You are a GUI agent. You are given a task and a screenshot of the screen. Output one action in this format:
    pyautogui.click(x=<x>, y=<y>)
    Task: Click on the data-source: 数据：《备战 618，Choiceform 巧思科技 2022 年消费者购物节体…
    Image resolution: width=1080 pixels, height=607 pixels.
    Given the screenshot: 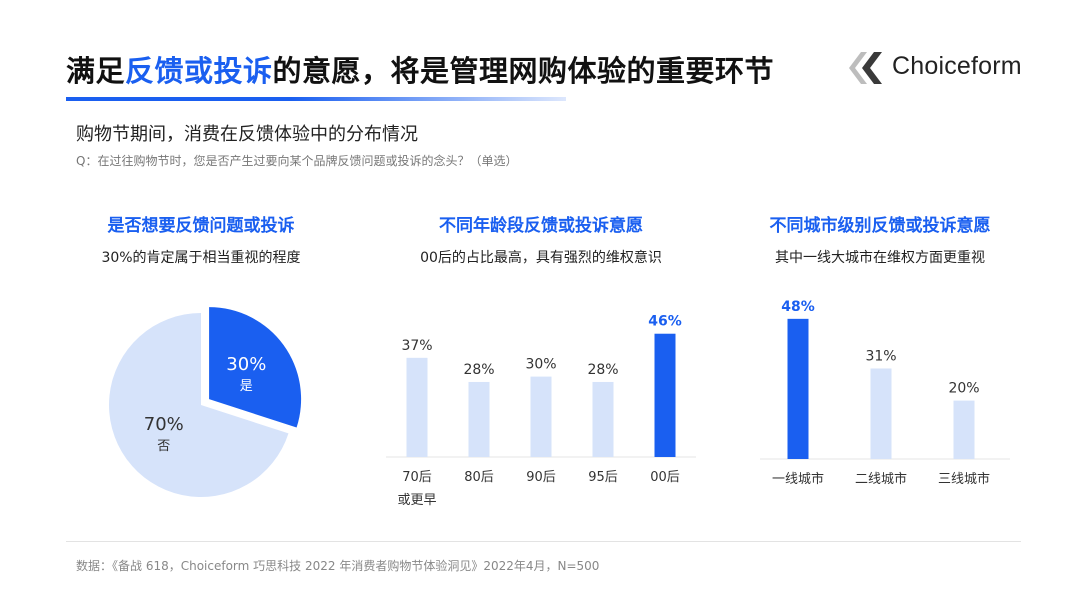 What is the action you would take?
    pyautogui.click(x=338, y=566)
    